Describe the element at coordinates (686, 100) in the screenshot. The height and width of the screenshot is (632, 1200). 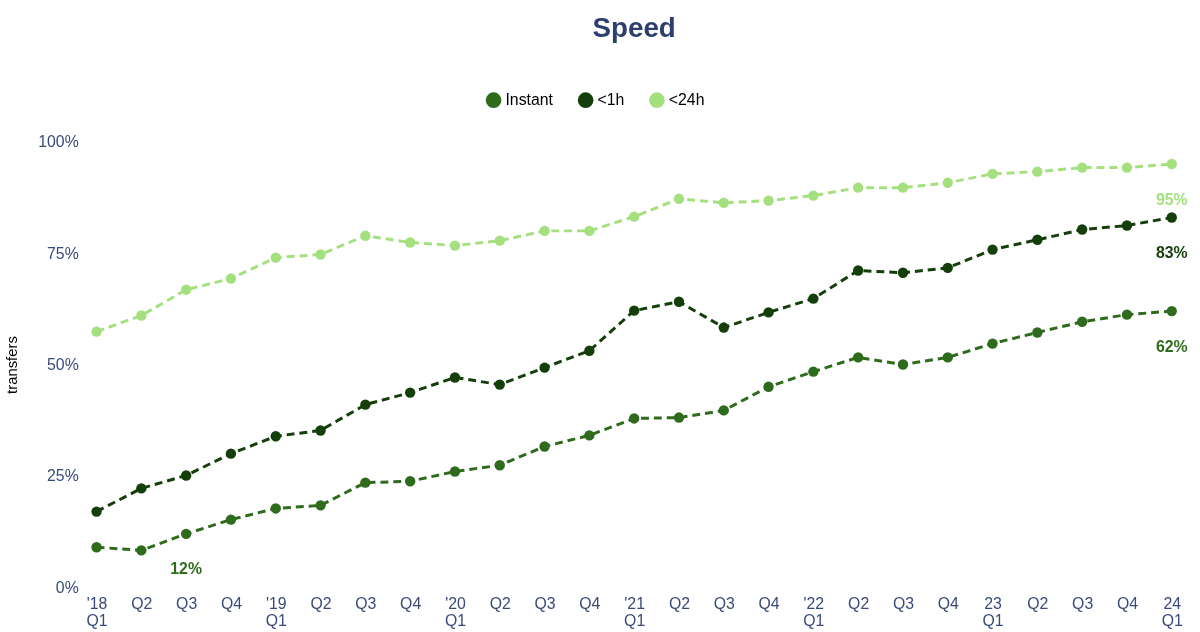
I see `legend-label: <24h` at that location.